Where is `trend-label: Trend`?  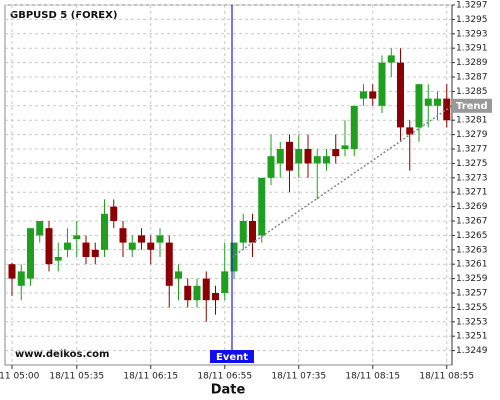 trend-label: Trend is located at coordinates (472, 106).